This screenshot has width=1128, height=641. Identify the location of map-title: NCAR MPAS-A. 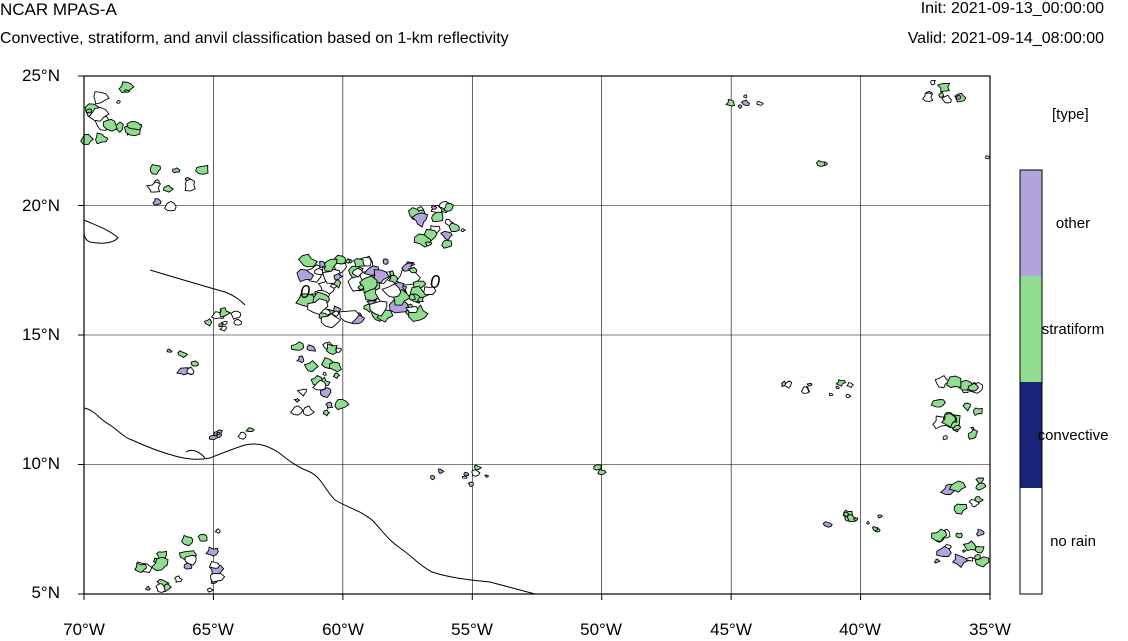
(58, 9).